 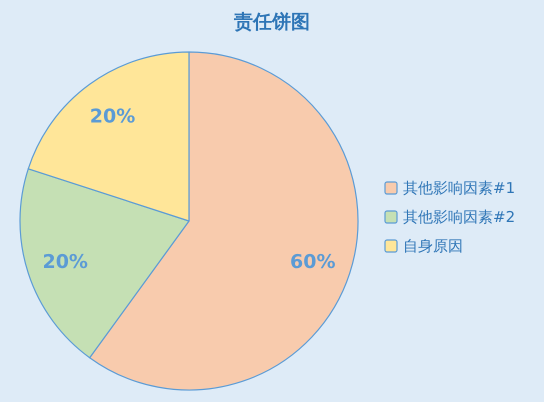 What do you see at coordinates (313, 262) in the screenshot?
I see `data-label: 60%` at bounding box center [313, 262].